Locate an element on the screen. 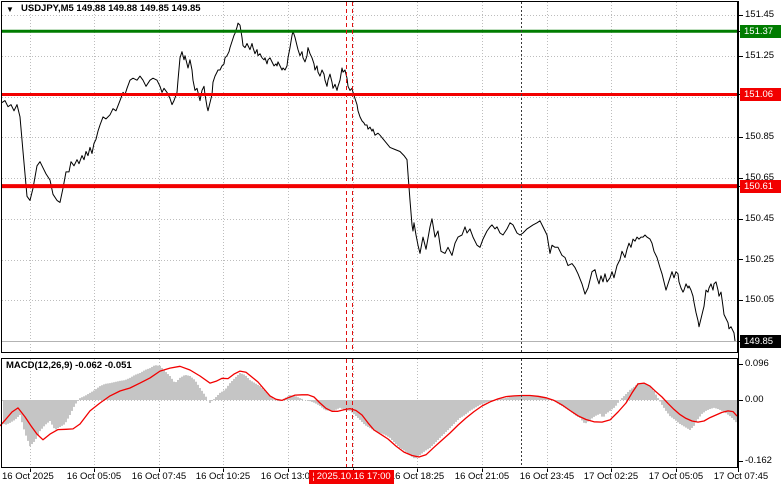  macd-axis-label: 0.096 is located at coordinates (757, 363).